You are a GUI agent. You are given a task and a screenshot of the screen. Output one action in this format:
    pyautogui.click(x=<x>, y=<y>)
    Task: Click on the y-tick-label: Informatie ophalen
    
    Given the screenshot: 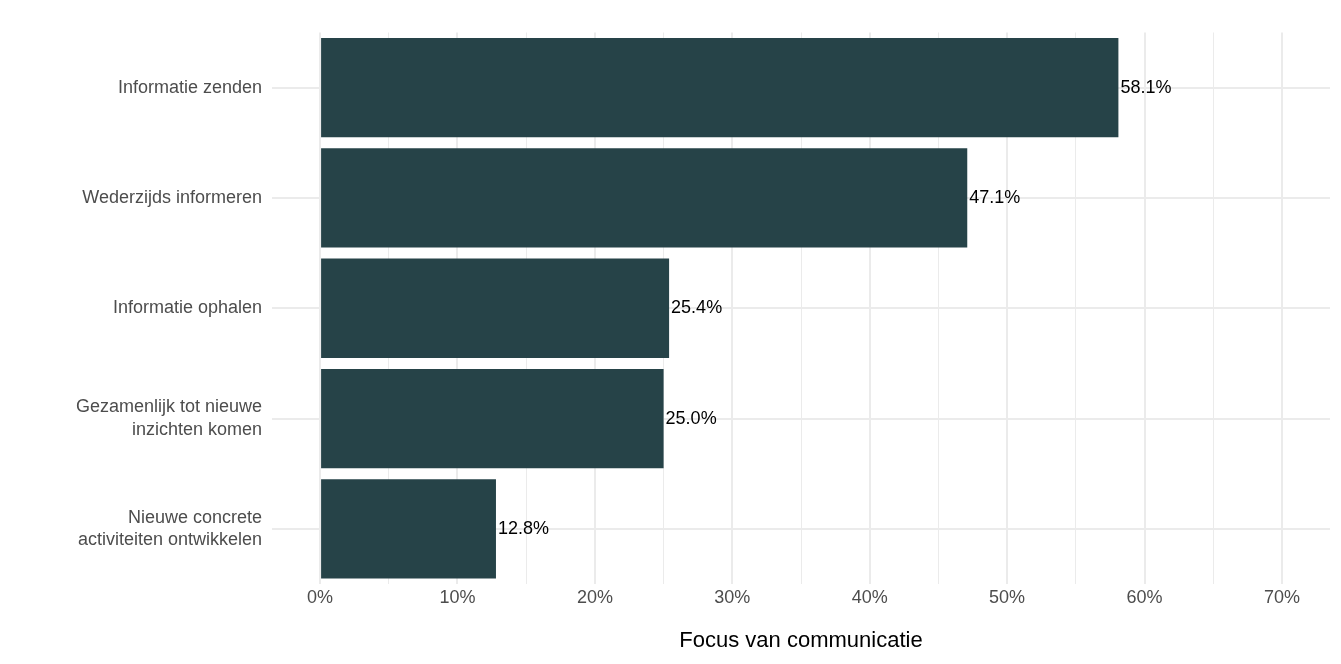 What is the action you would take?
    pyautogui.click(x=187, y=307)
    